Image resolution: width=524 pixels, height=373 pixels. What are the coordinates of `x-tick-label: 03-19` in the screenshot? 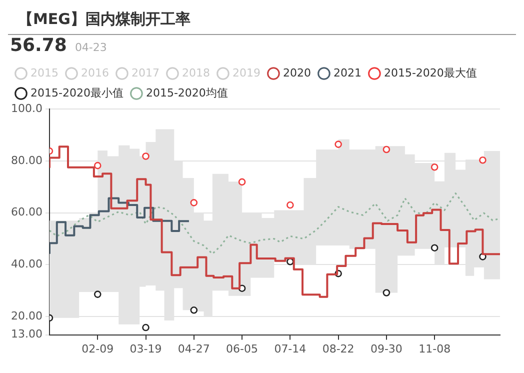 It's located at (146, 349).